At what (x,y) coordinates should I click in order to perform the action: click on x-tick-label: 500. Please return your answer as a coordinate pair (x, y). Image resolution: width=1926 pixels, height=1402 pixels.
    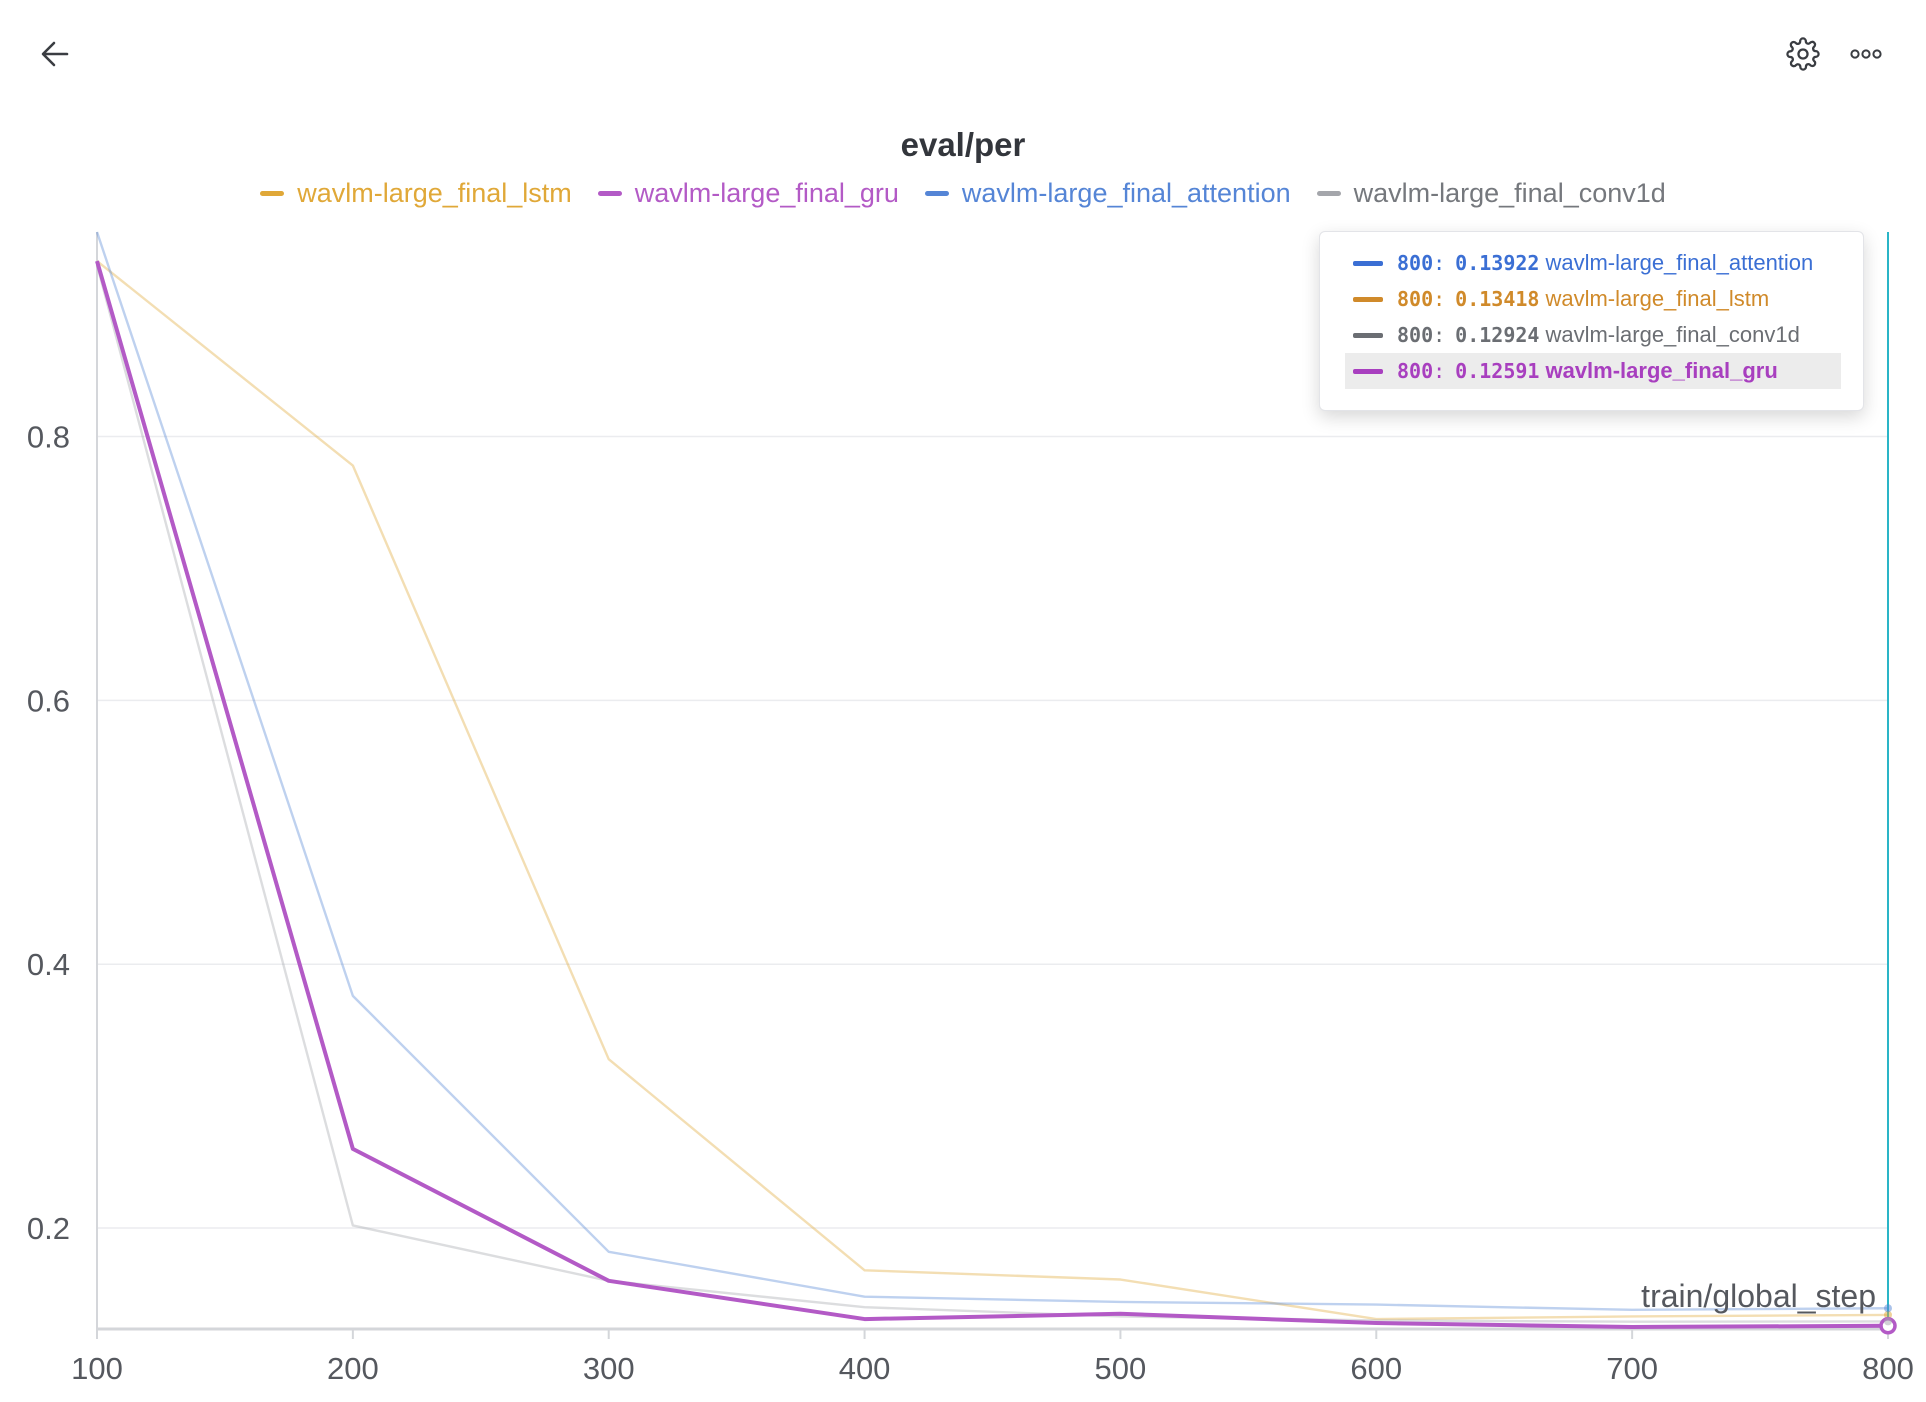
    Looking at the image, I should click on (1121, 1368).